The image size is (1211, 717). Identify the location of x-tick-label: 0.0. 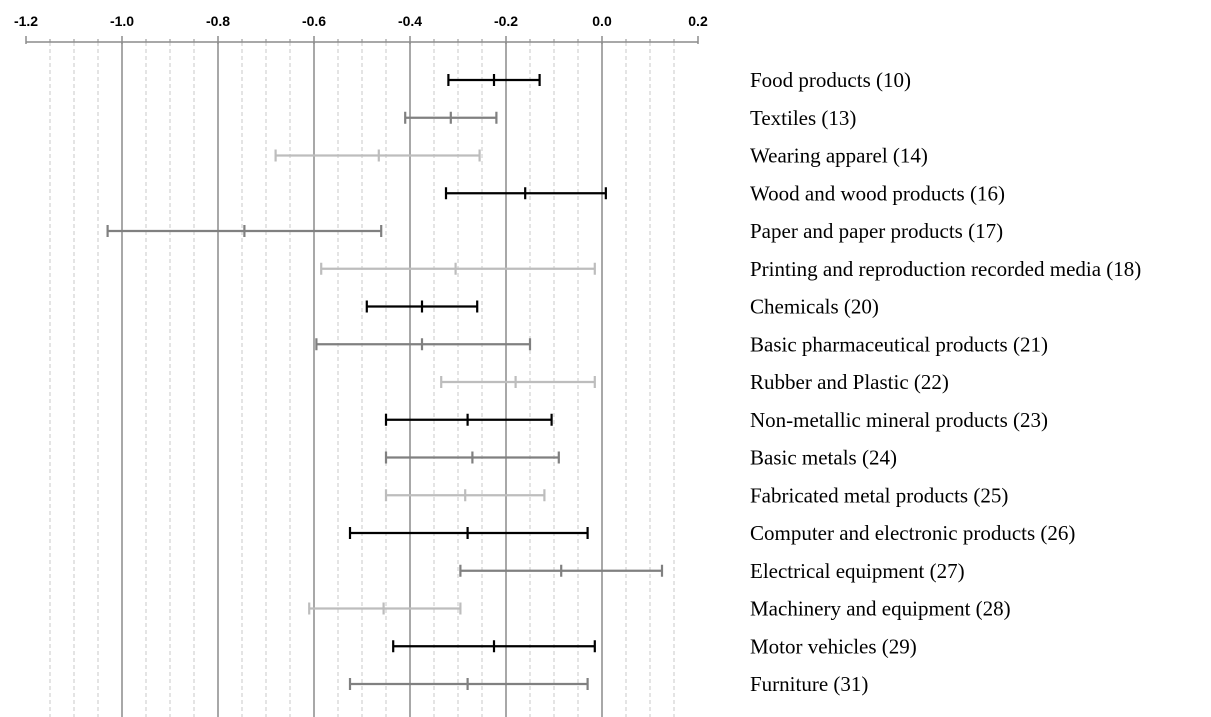
(602, 21).